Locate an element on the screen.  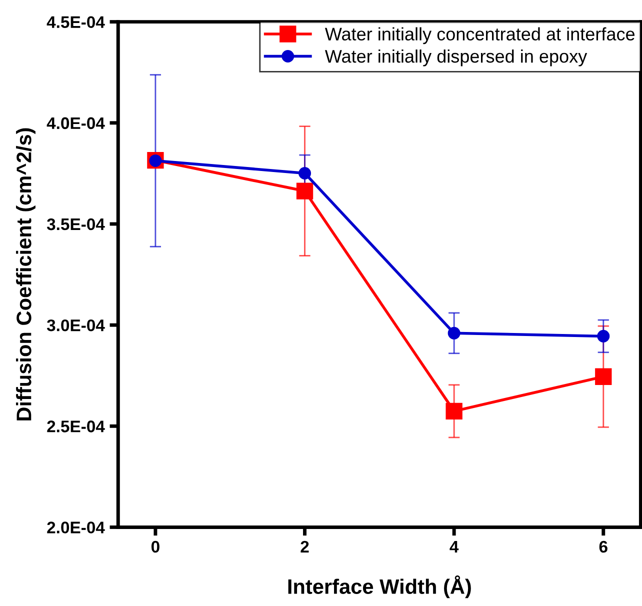
y-tick-label: 4.0E-04 is located at coordinates (75, 123).